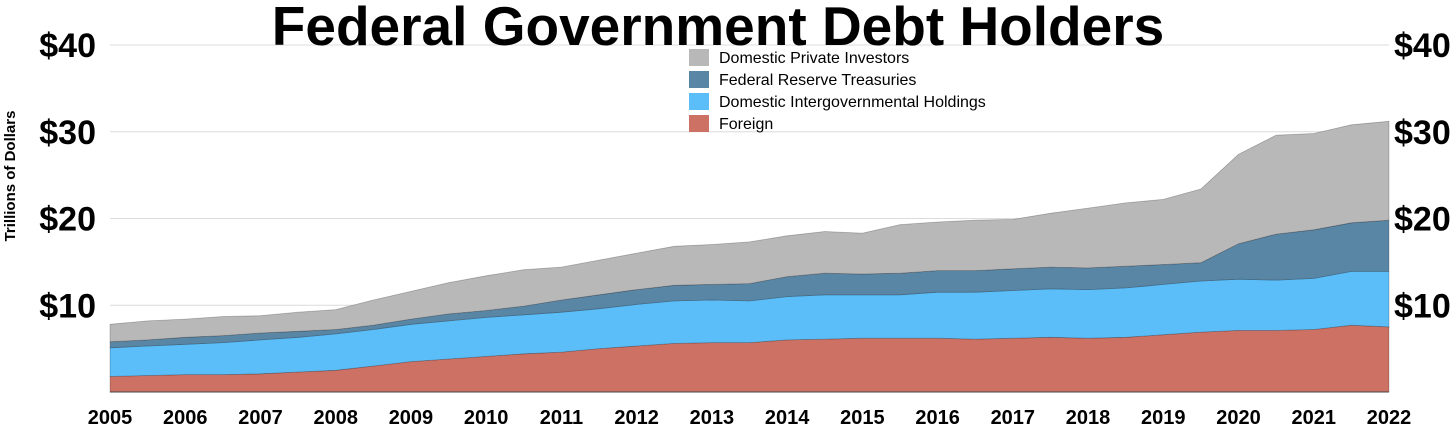 The width and height of the screenshot is (1456, 431). Describe the element at coordinates (699, 101) in the screenshot. I see `legend-swatch-domestic-intergovernmental-holdings` at that location.